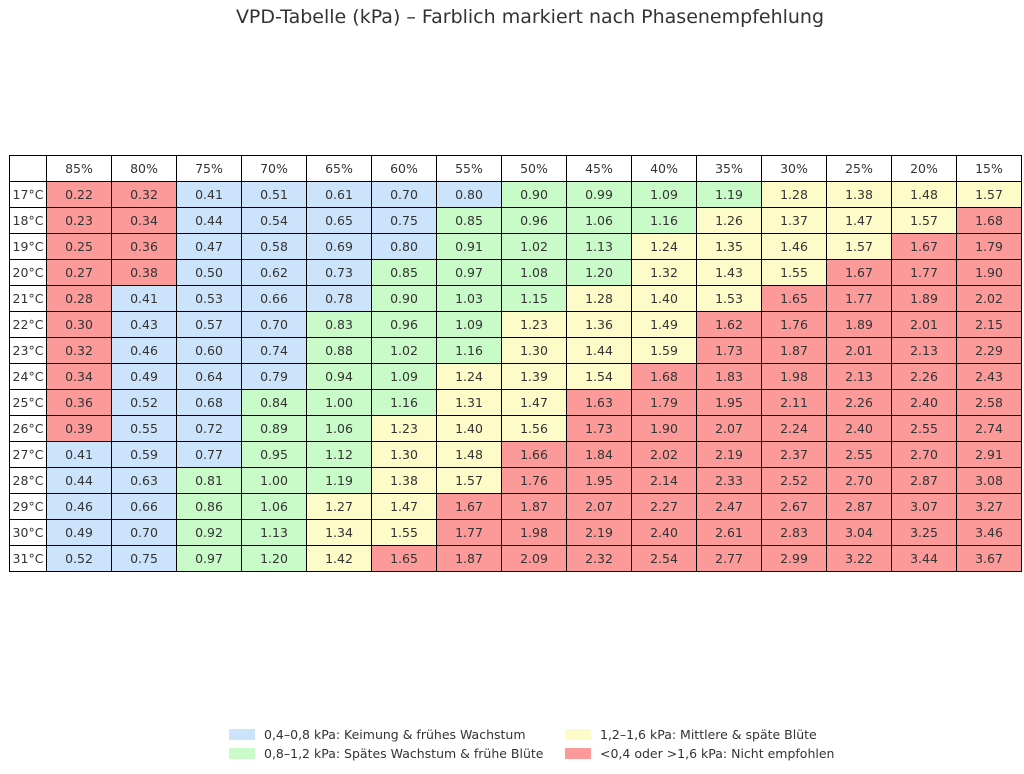 The height and width of the screenshot is (774, 1024). I want to click on vpd-cell: 1.40, so click(664, 298).